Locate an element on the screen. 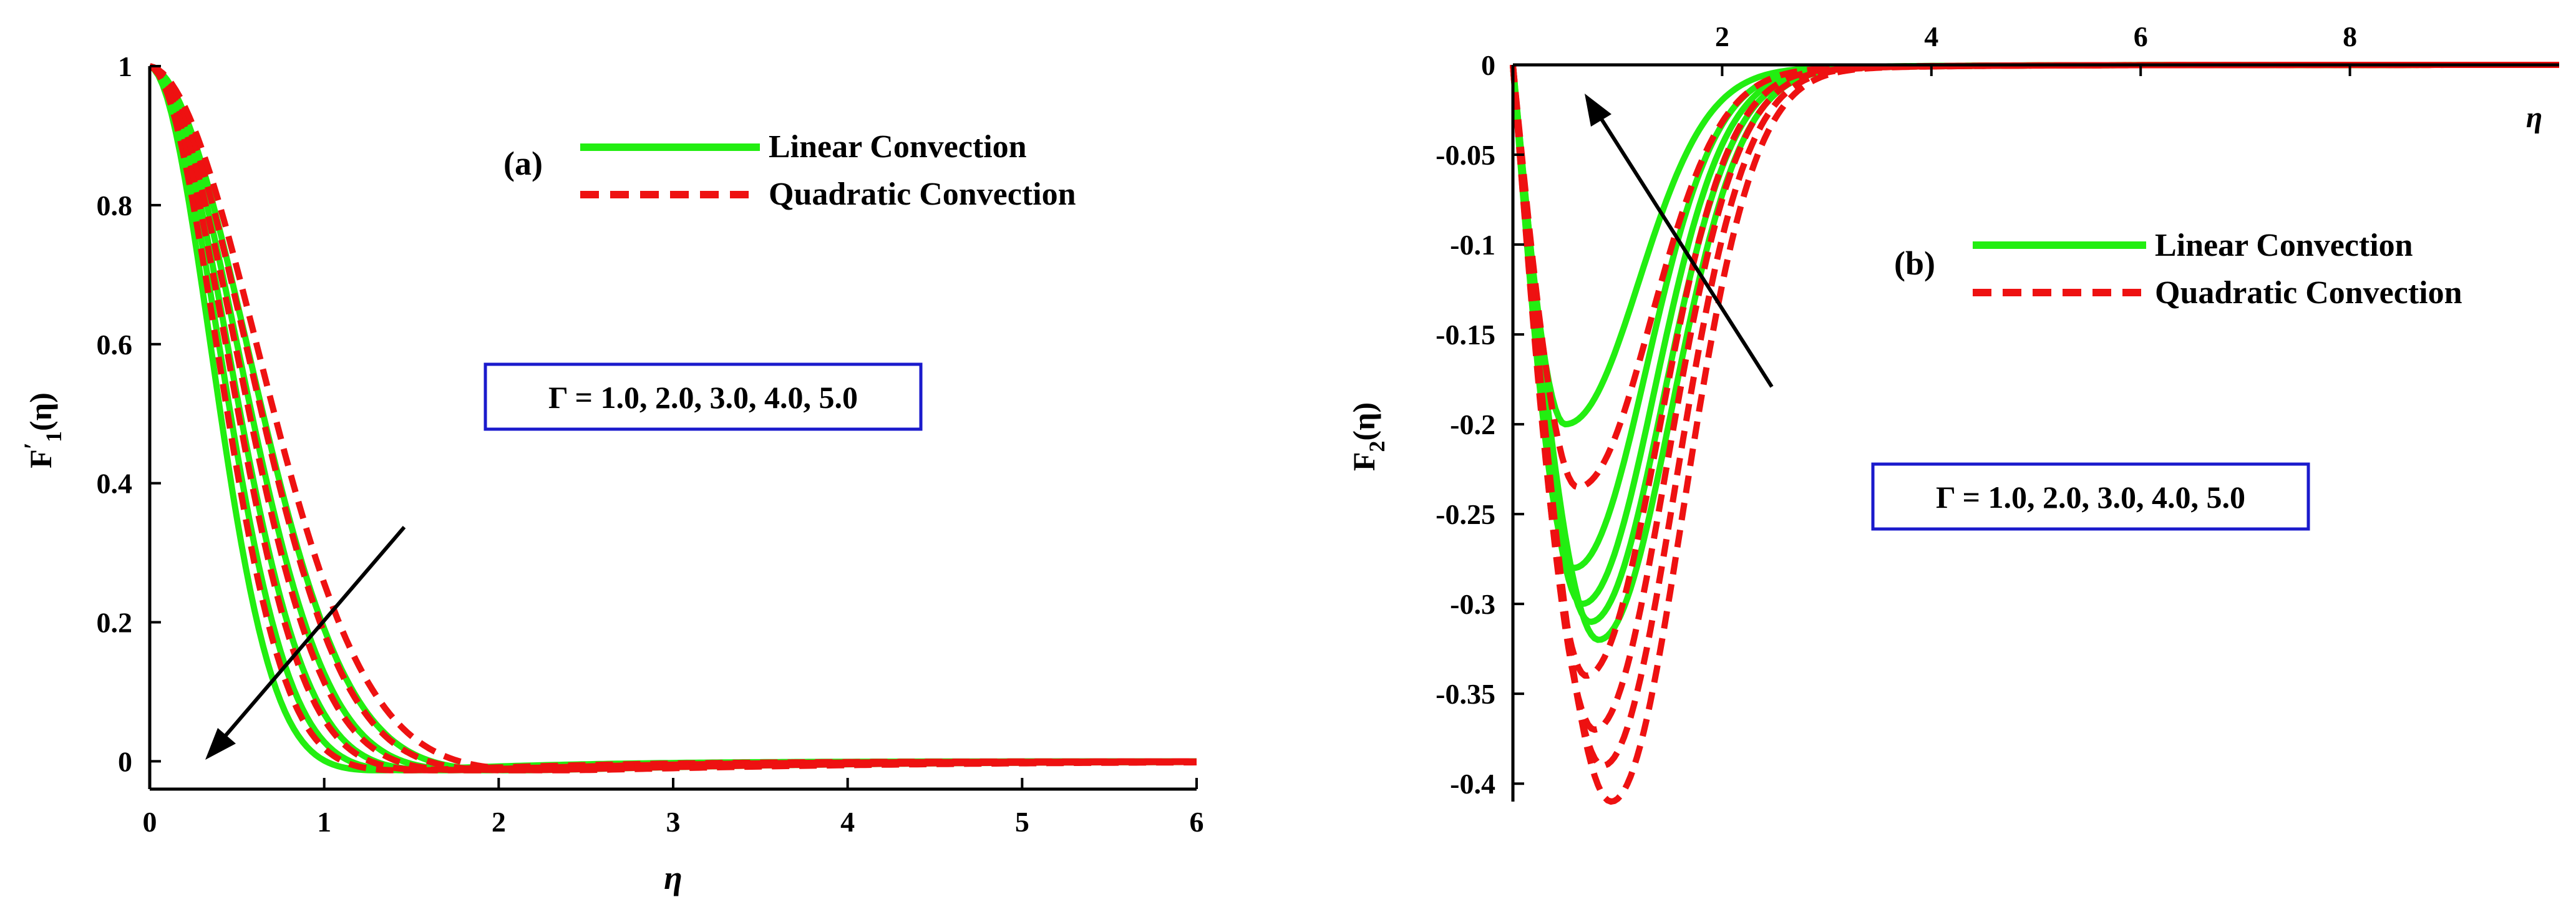  panel-a-annotation-text: Γ = 1.0, 2.0, 3.0, 4.0, 5.0 is located at coordinates (703, 397).